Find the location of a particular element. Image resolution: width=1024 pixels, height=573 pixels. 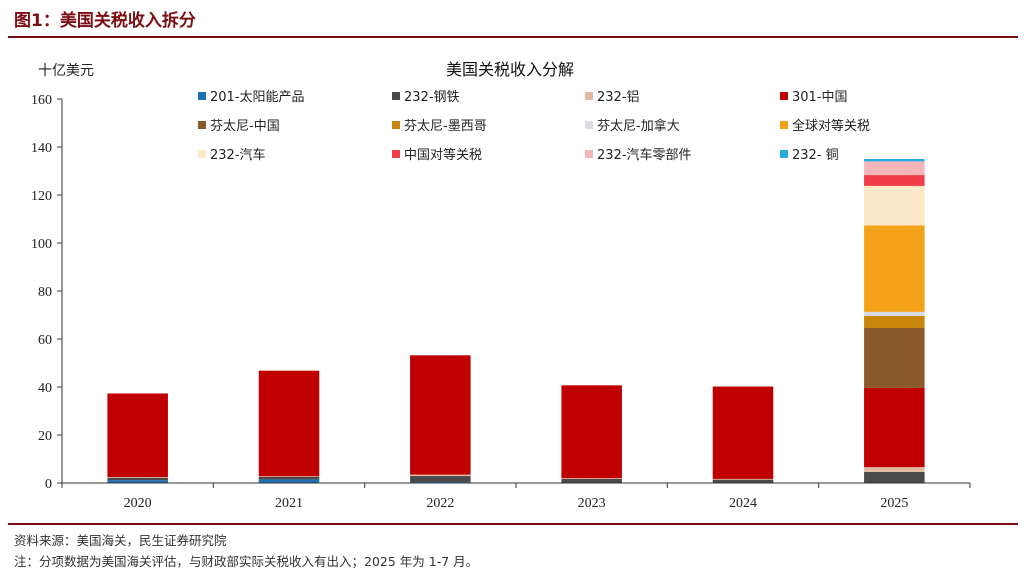

legend-label: 芬太尼-墨西哥 is located at coordinates (445, 126).